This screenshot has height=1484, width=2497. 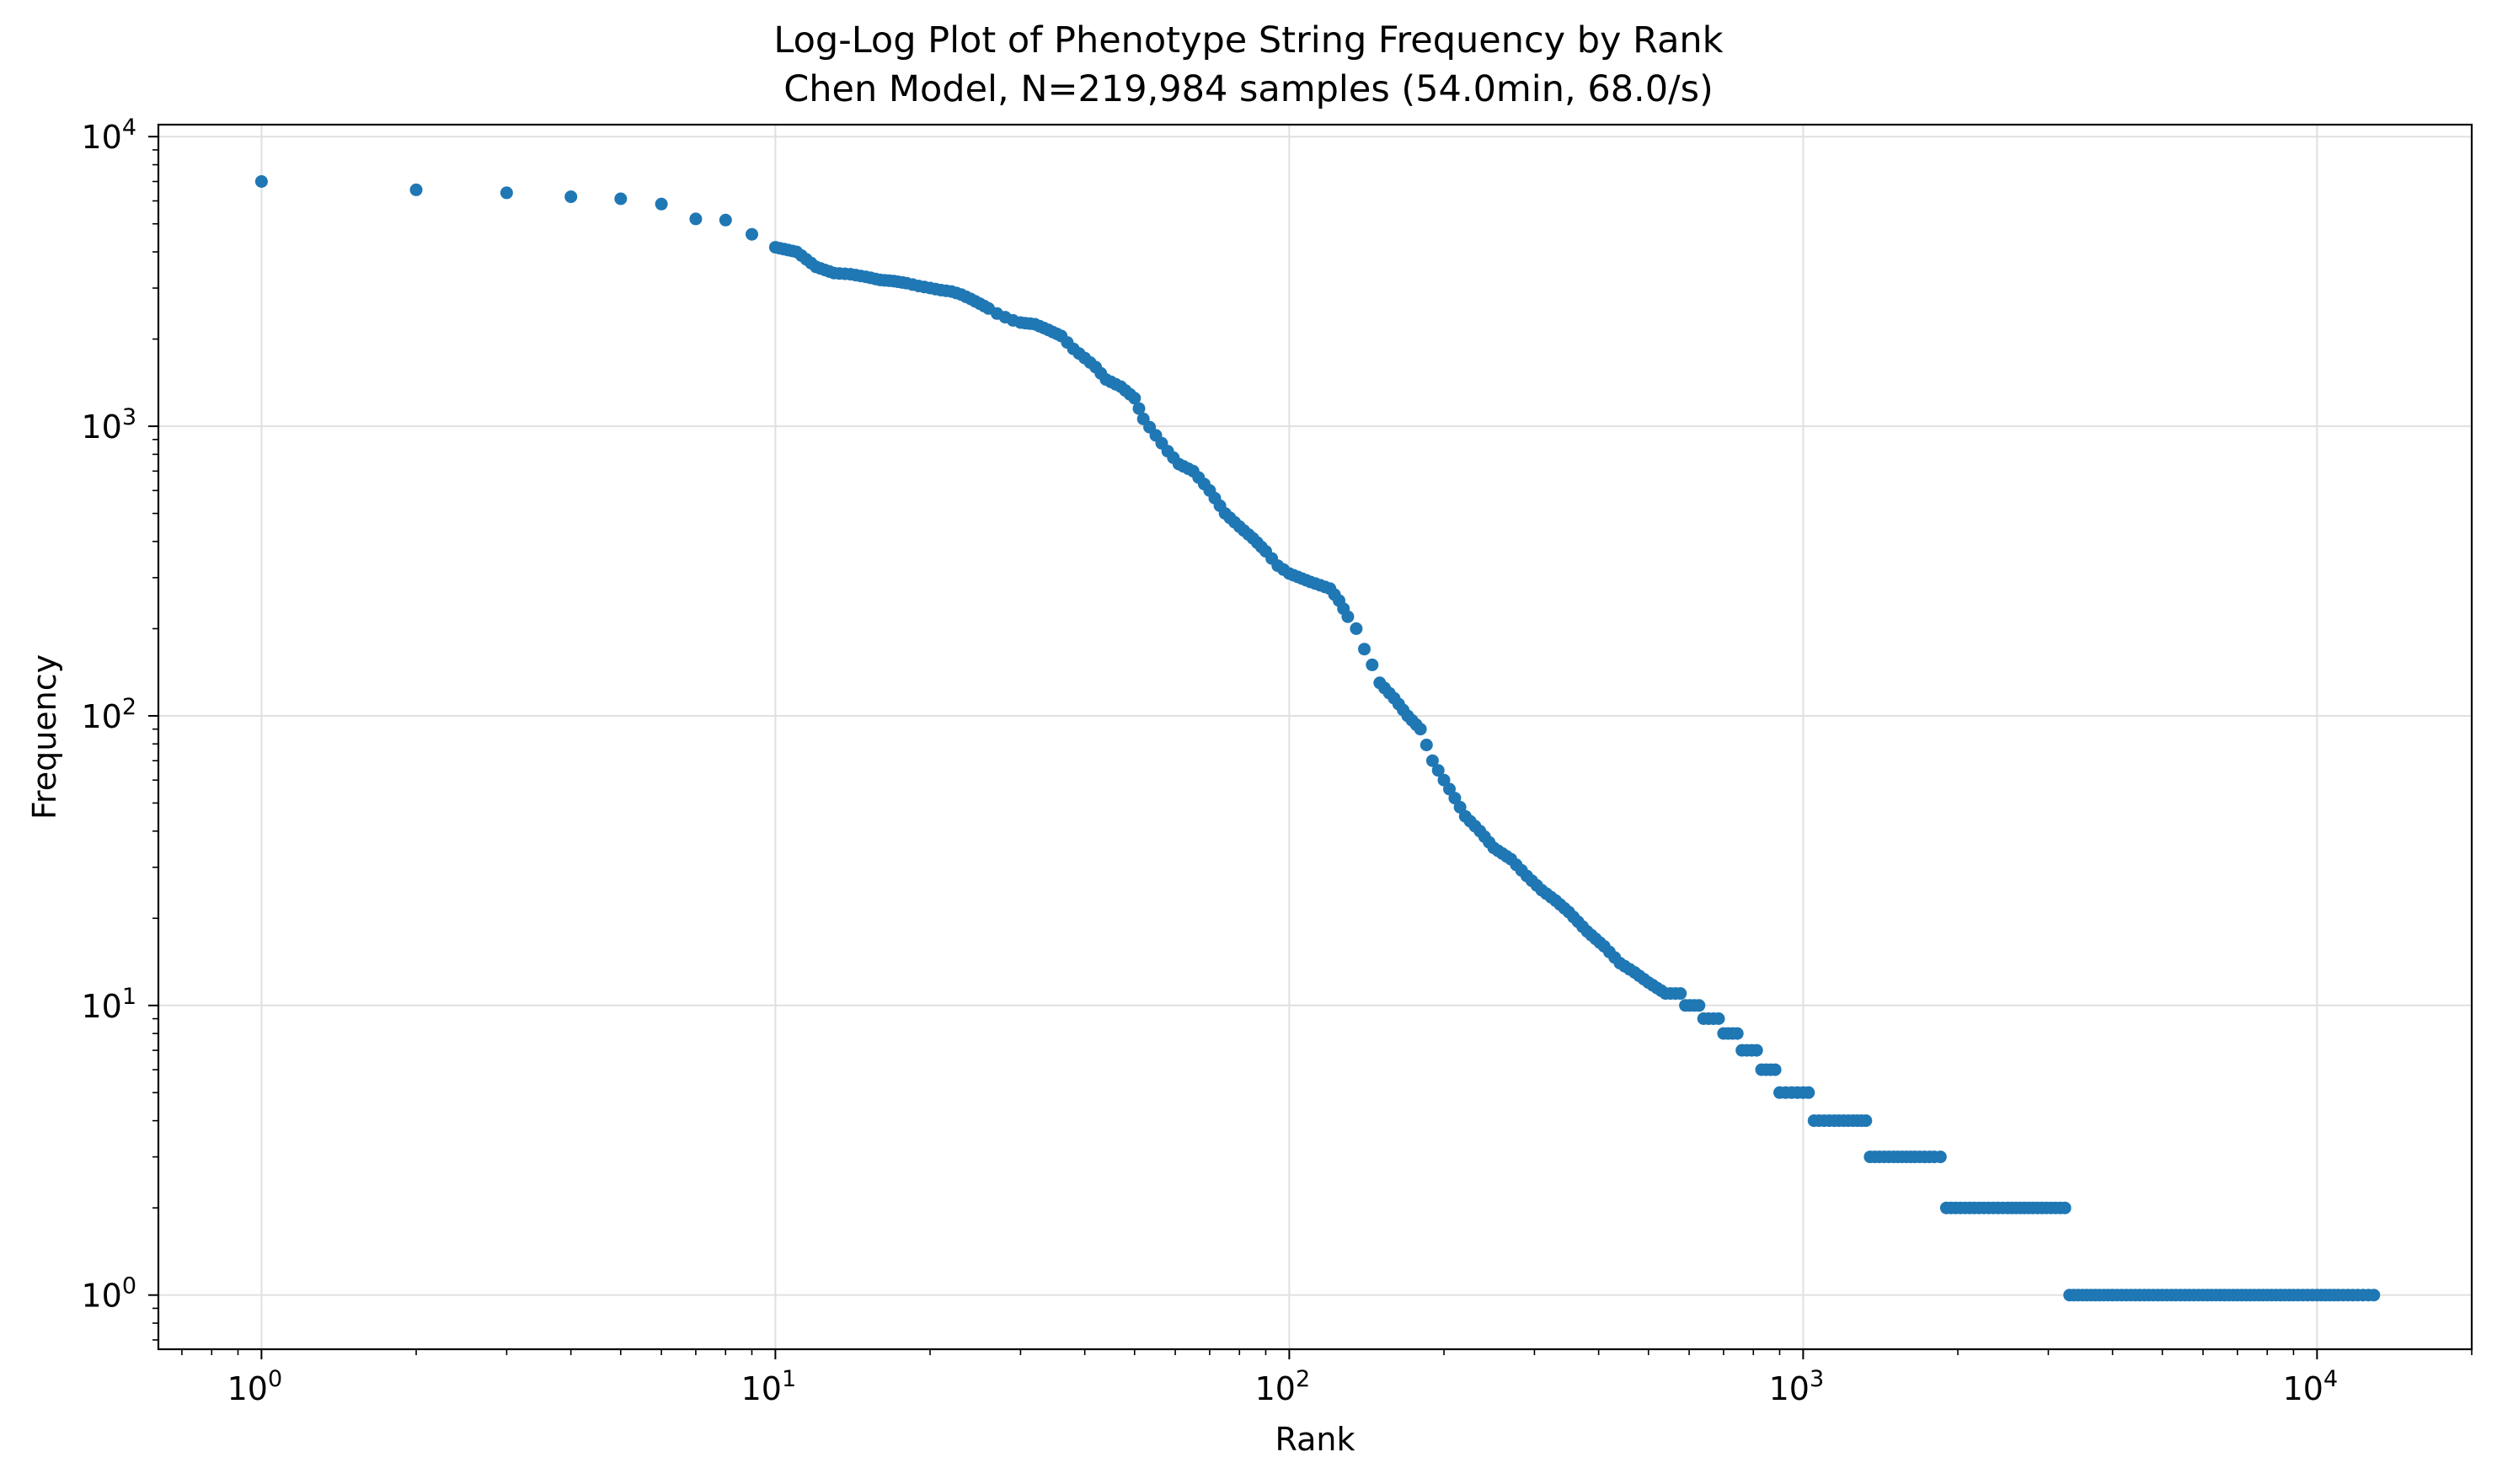 What do you see at coordinates (109, 1294) in the screenshot?
I see `y-tick-label: 100` at bounding box center [109, 1294].